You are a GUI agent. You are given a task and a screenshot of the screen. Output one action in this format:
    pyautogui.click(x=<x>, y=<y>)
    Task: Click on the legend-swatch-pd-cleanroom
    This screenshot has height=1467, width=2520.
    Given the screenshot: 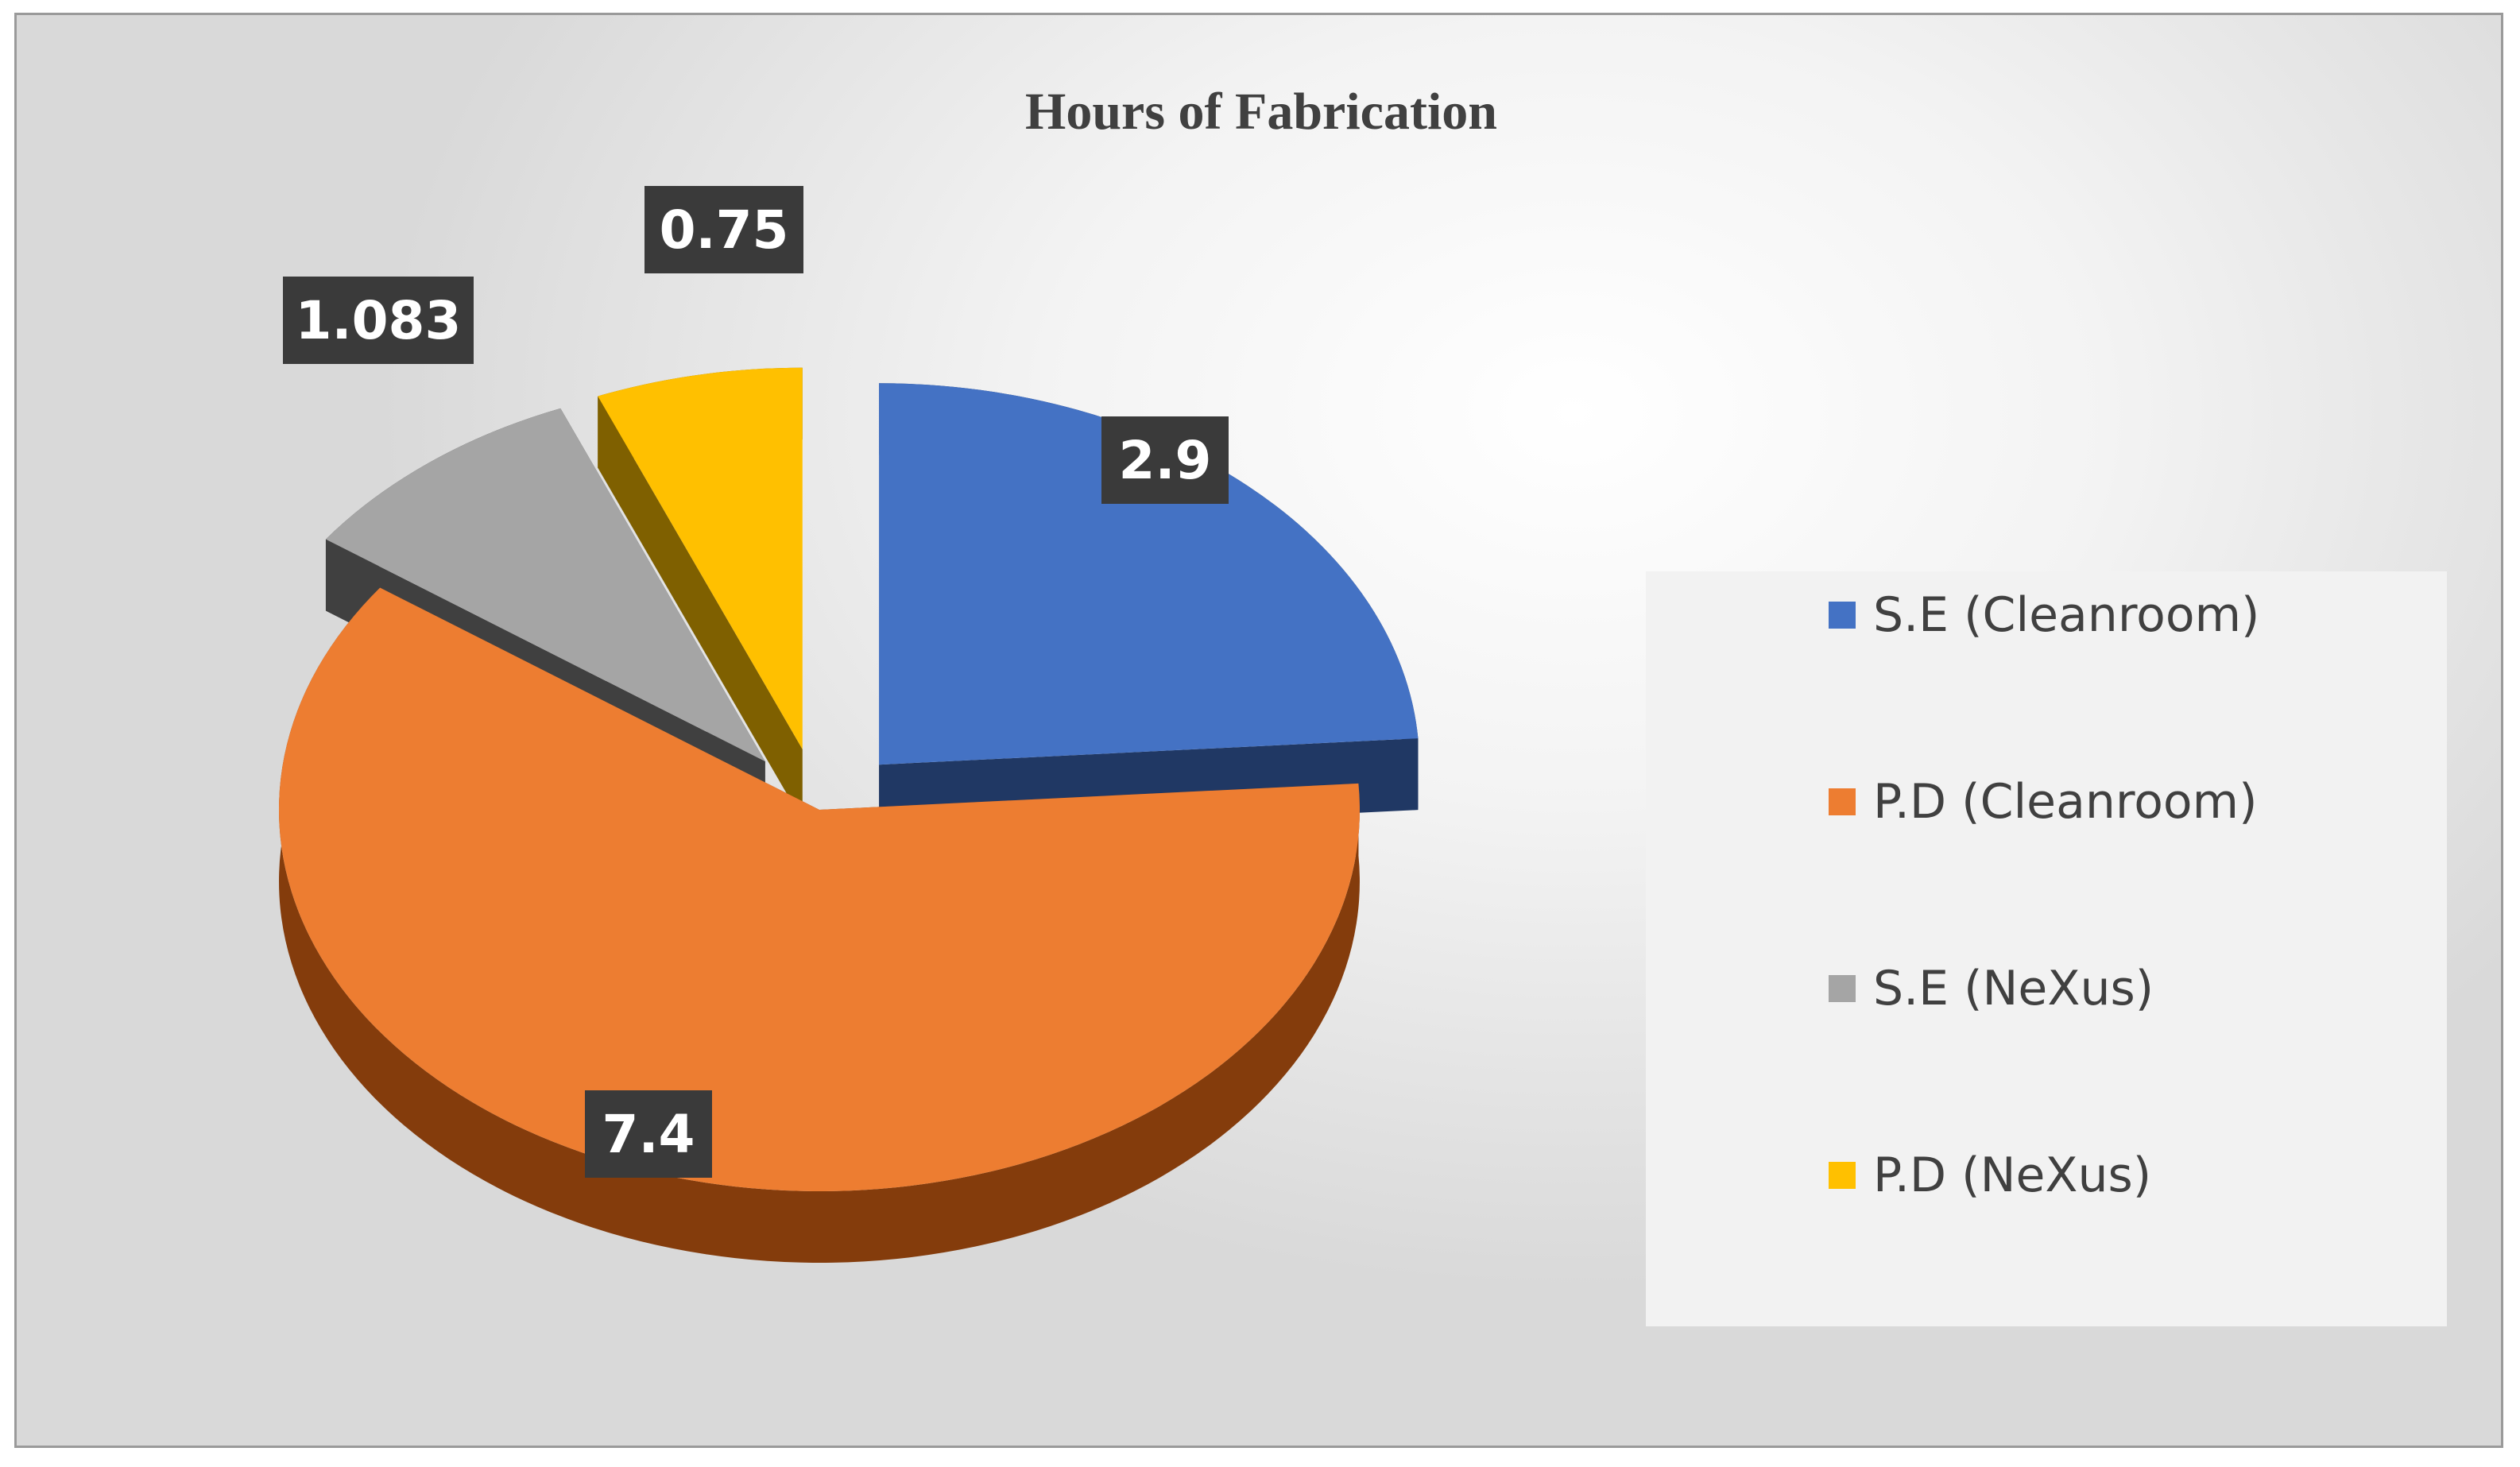 What is the action you would take?
    pyautogui.click(x=1842, y=802)
    